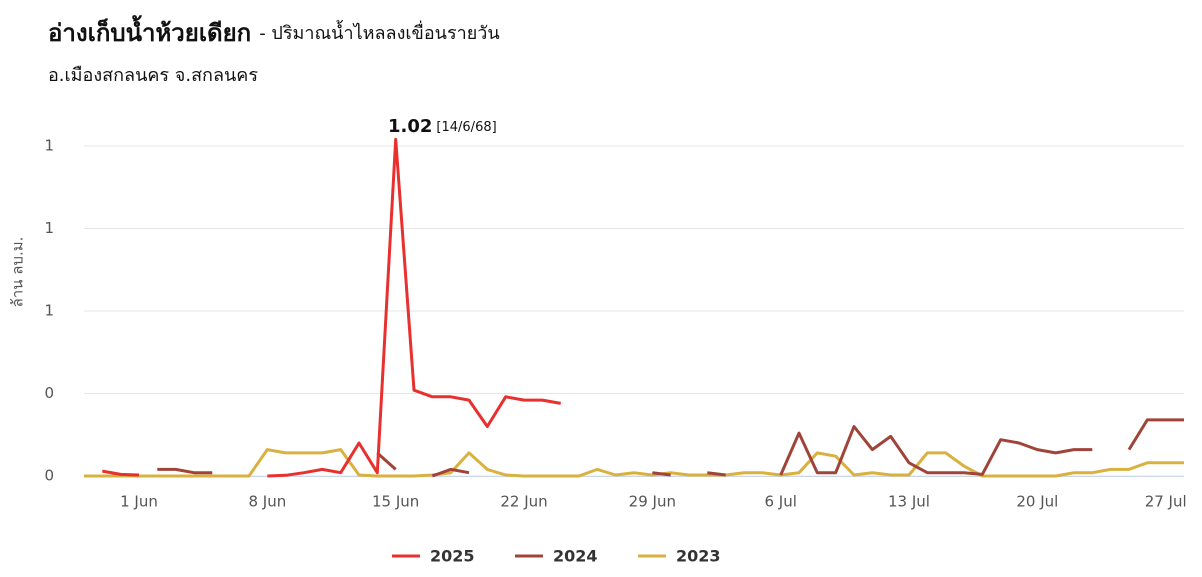 This screenshot has width=1202, height=577. I want to click on x-tick-label: 27 Jul, so click(1166, 502).